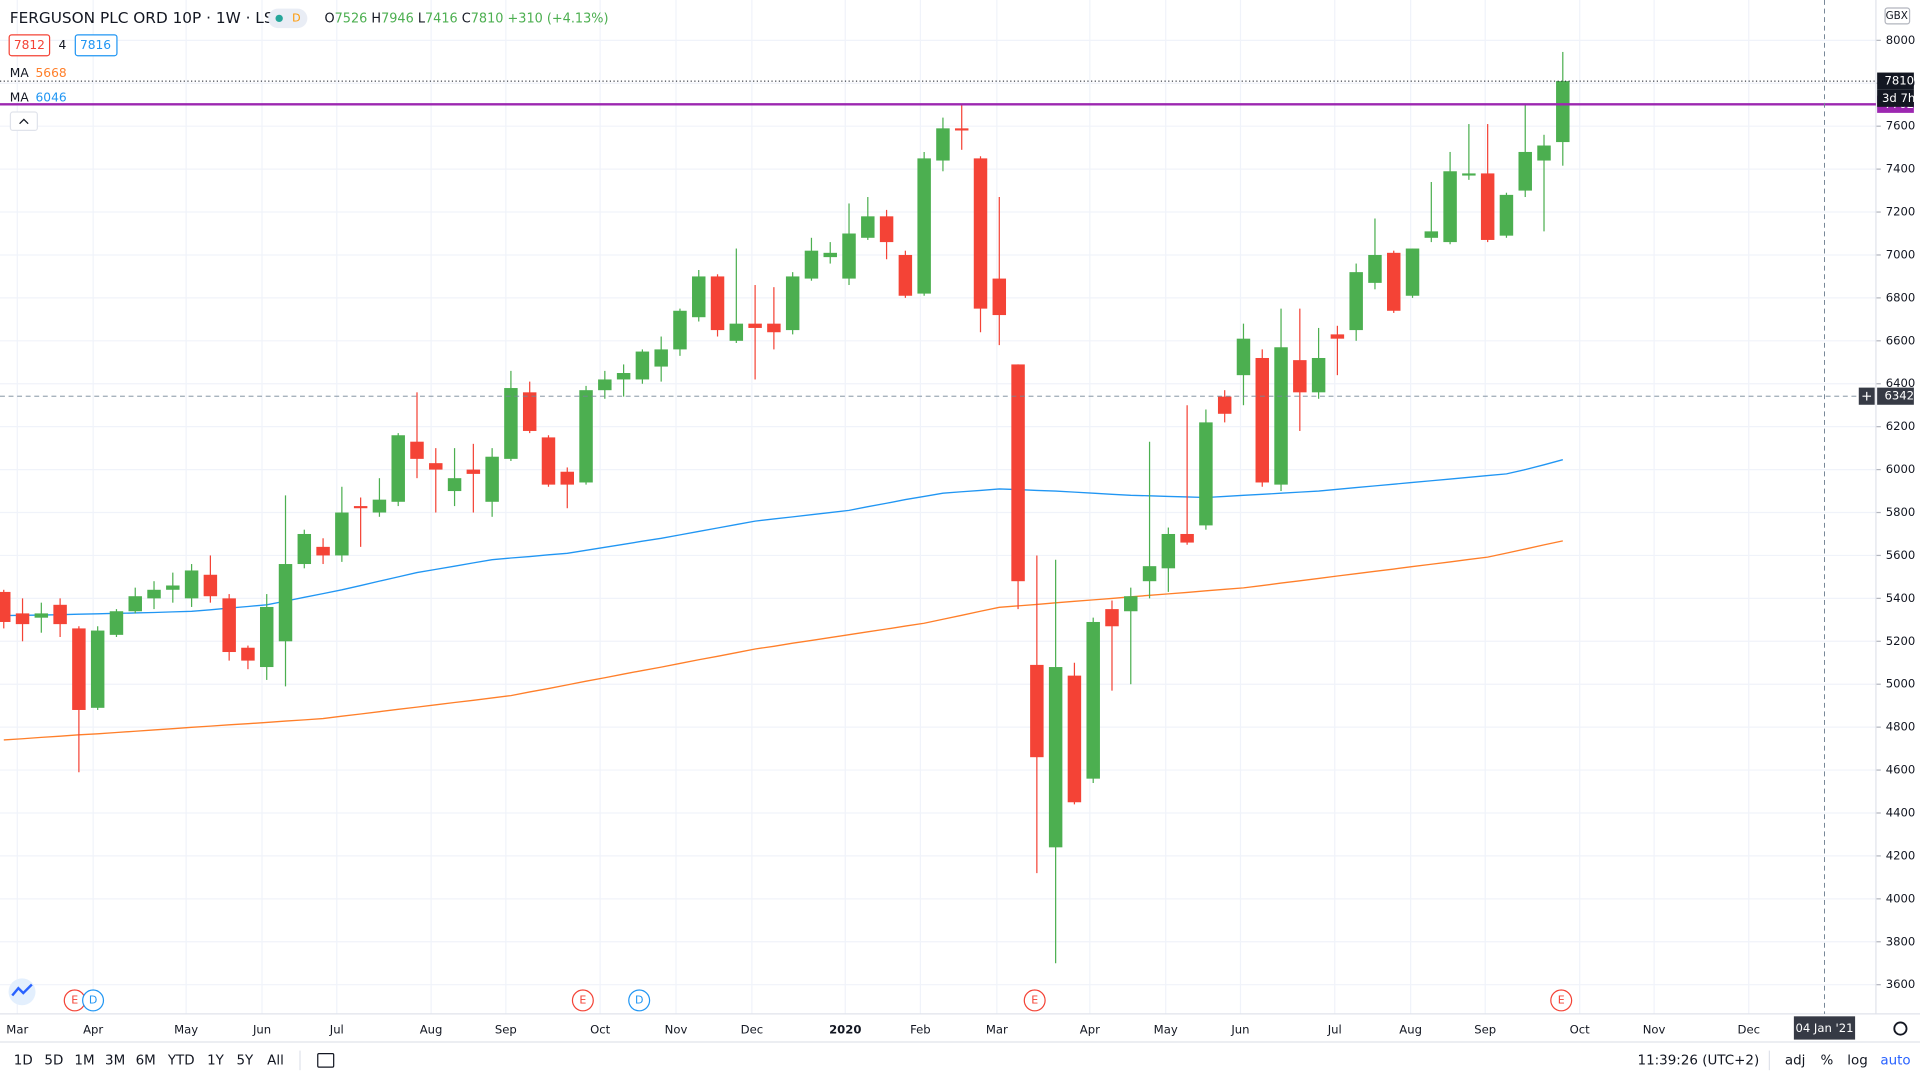  What do you see at coordinates (466, 18) in the screenshot?
I see `ohlc-values: O7526 H7946 L7416 C7810 +310 (+4.13%)` at bounding box center [466, 18].